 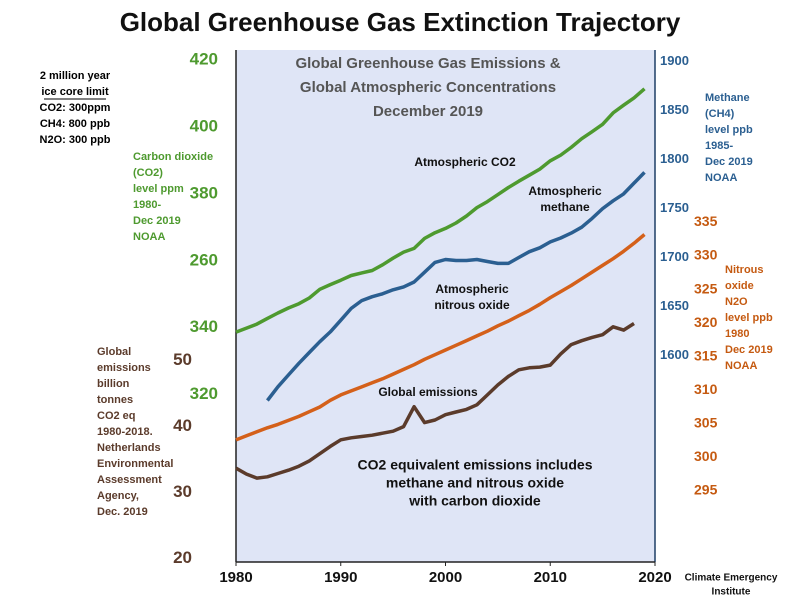 I want to click on source-line: Climate Emergency, so click(x=731, y=578).